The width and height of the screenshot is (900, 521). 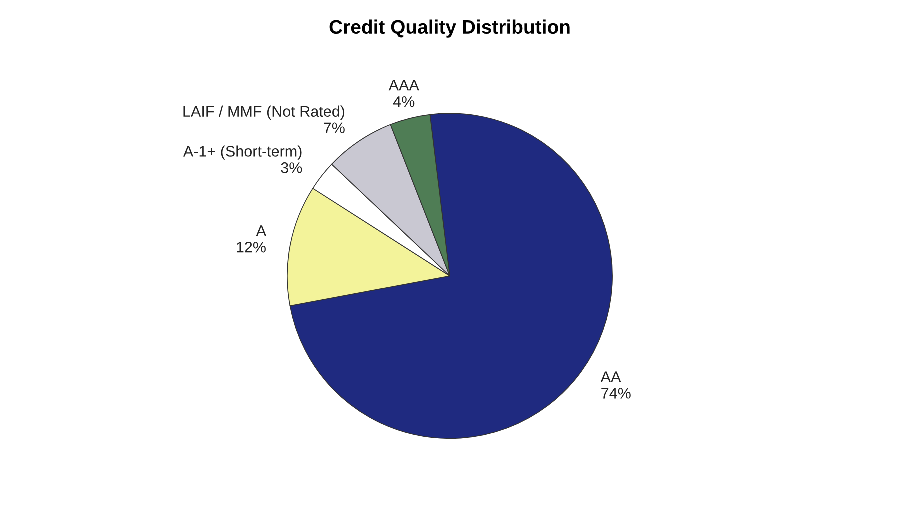 I want to click on slice-label: LAIF / MMF (Not Rated), so click(x=264, y=113).